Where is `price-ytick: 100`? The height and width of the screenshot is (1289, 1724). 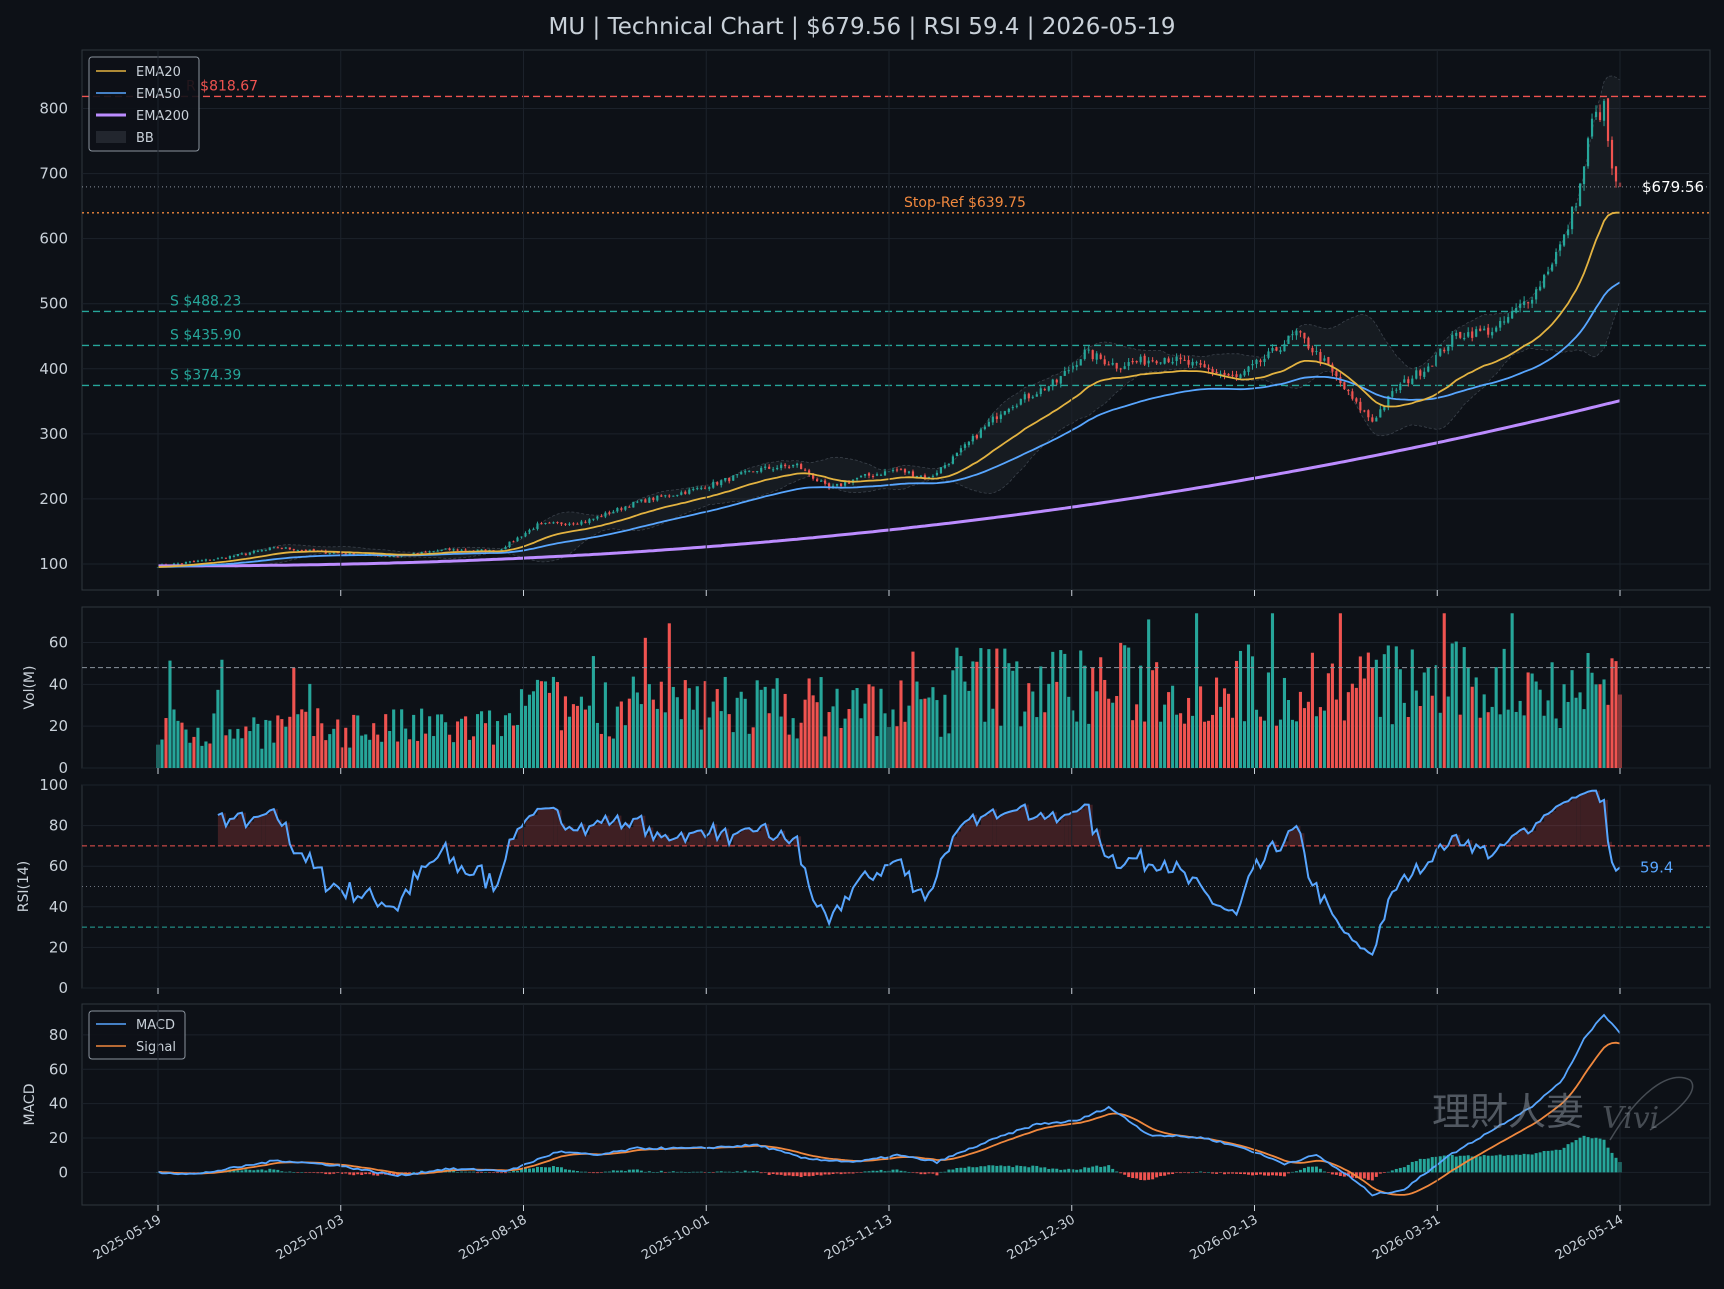 price-ytick: 100 is located at coordinates (53, 564).